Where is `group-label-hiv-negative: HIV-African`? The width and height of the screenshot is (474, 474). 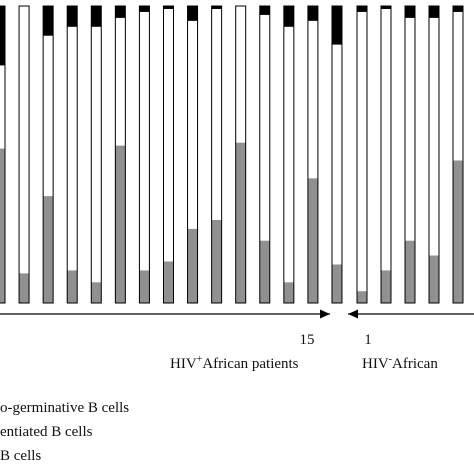 group-label-hiv-negative: HIV-African is located at coordinates (400, 363).